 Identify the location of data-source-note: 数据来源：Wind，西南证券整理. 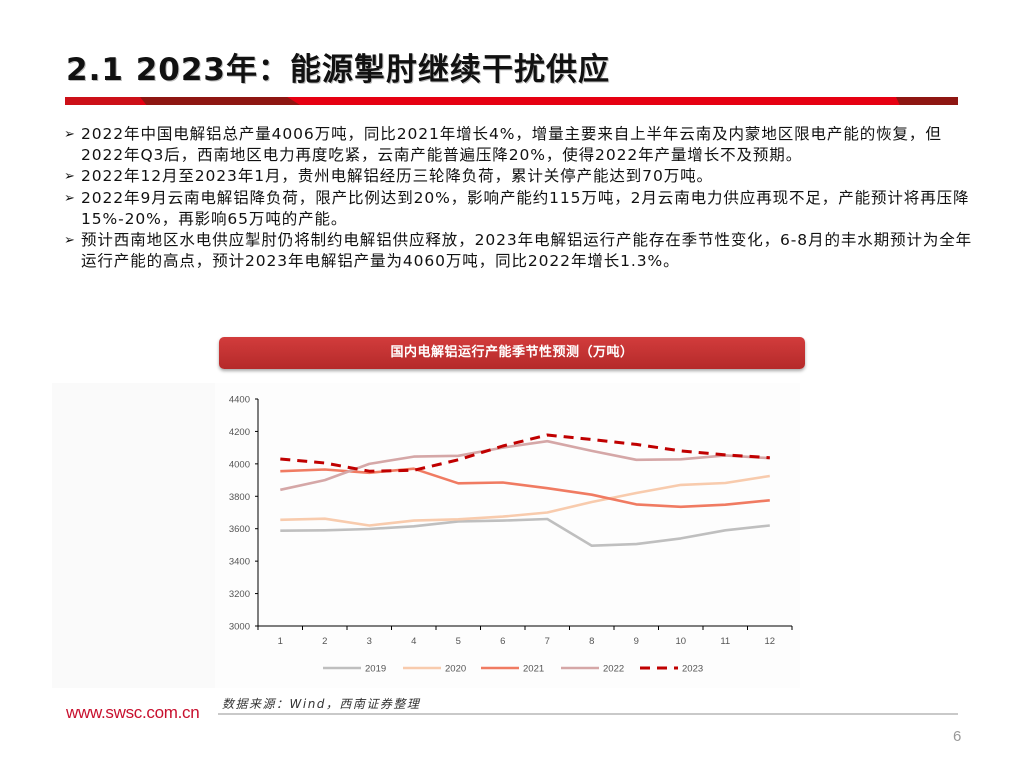
(321, 704).